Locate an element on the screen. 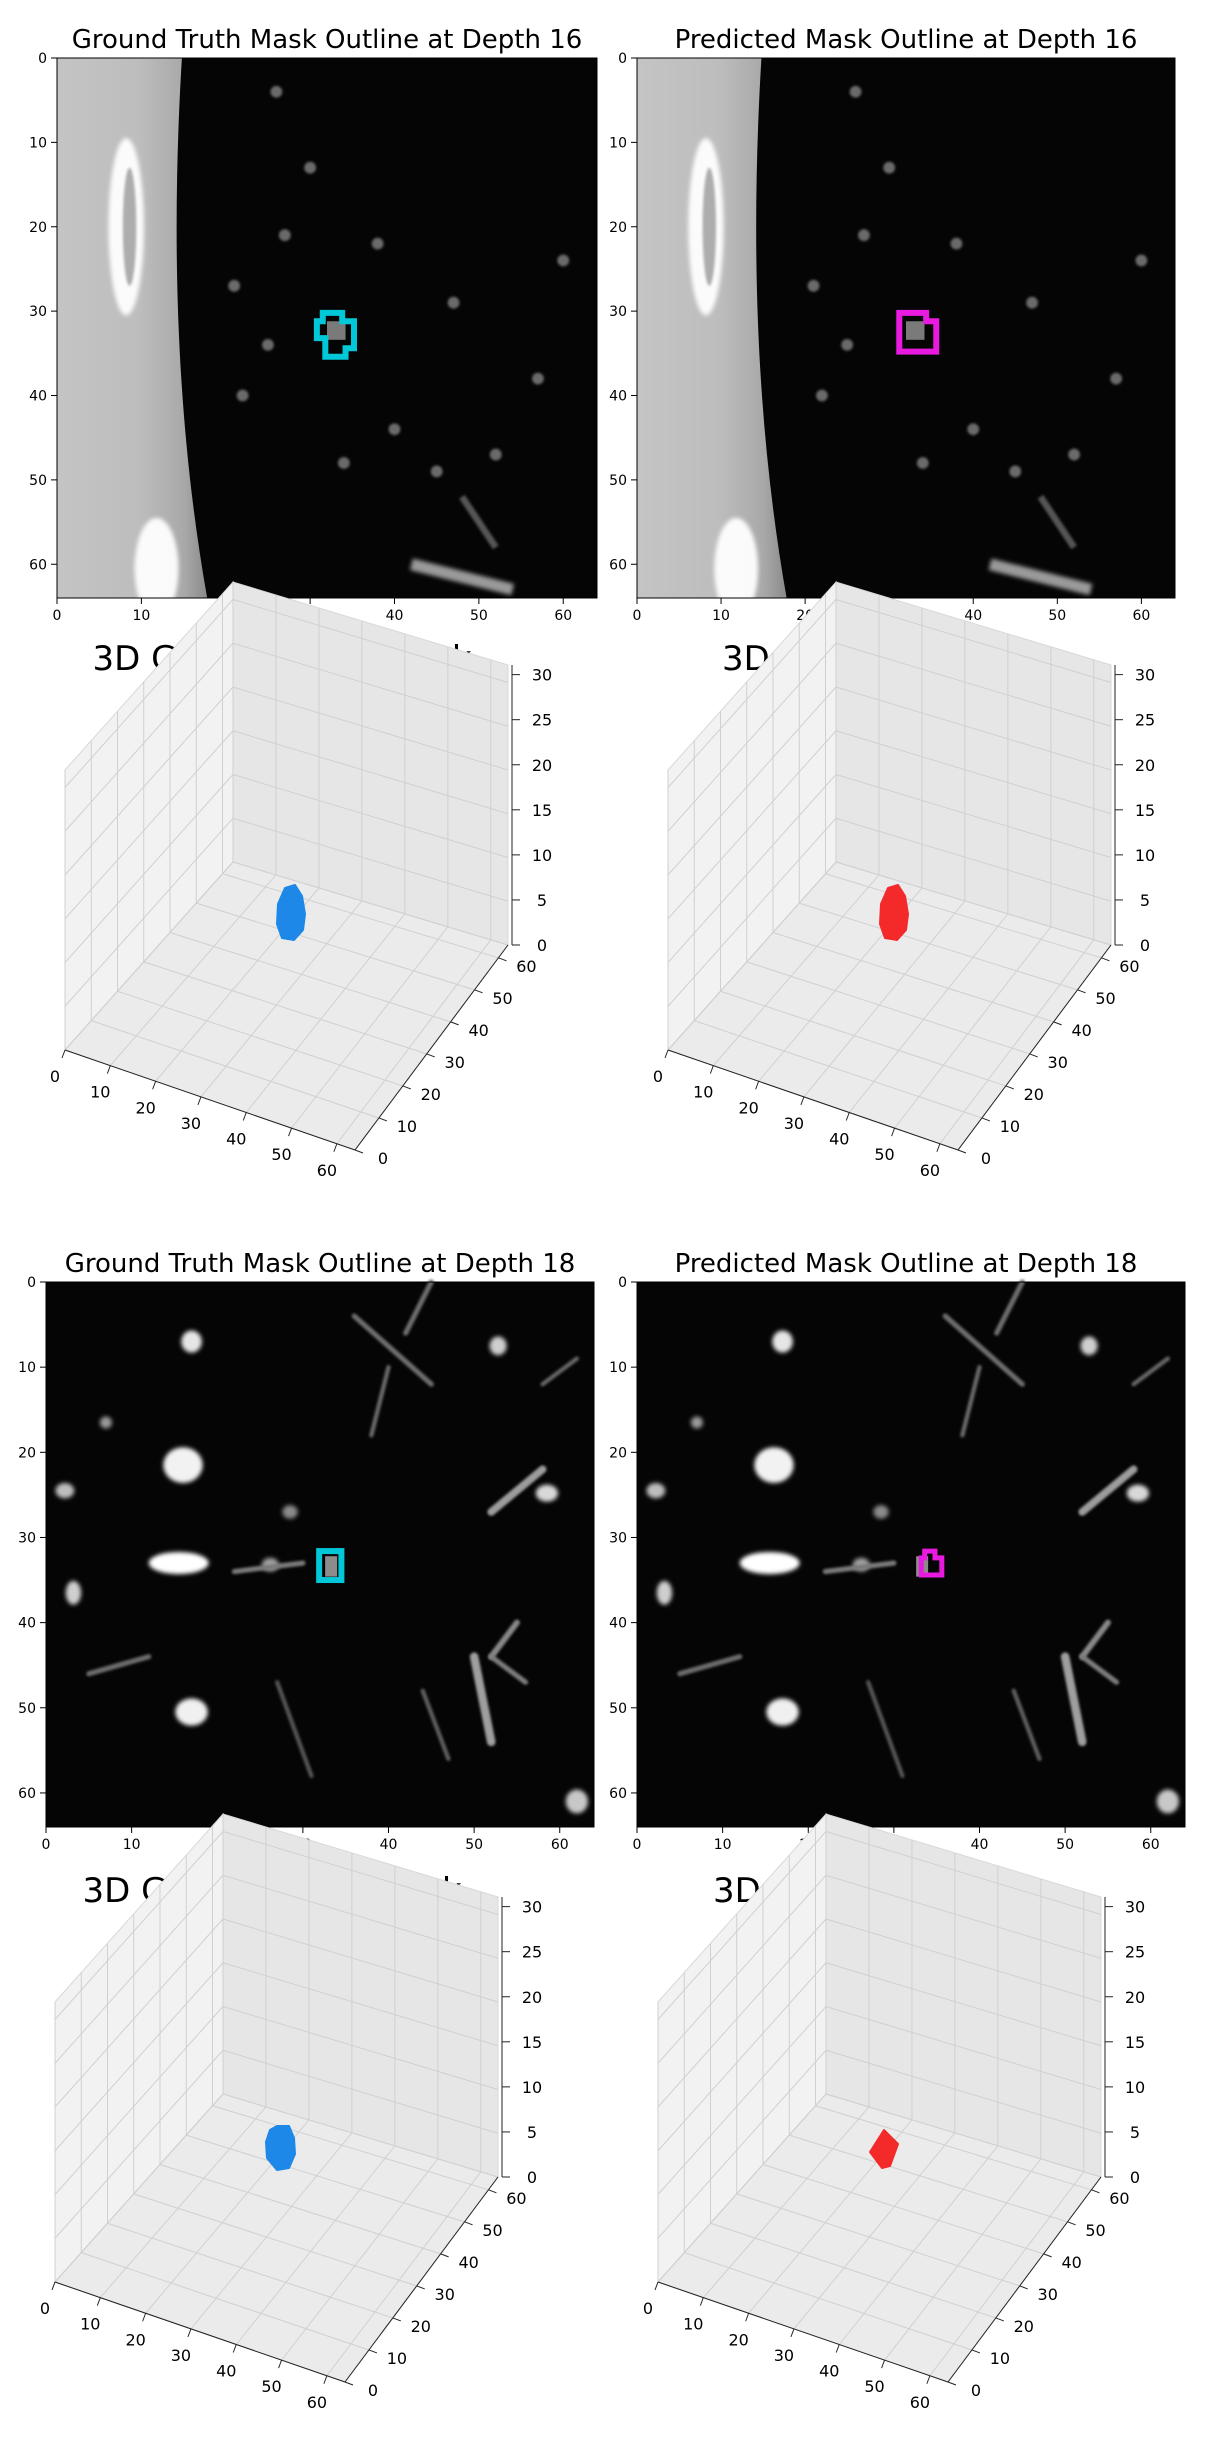 This screenshot has height=2462, width=1215. y-tick-label: 20 is located at coordinates (38, 228).